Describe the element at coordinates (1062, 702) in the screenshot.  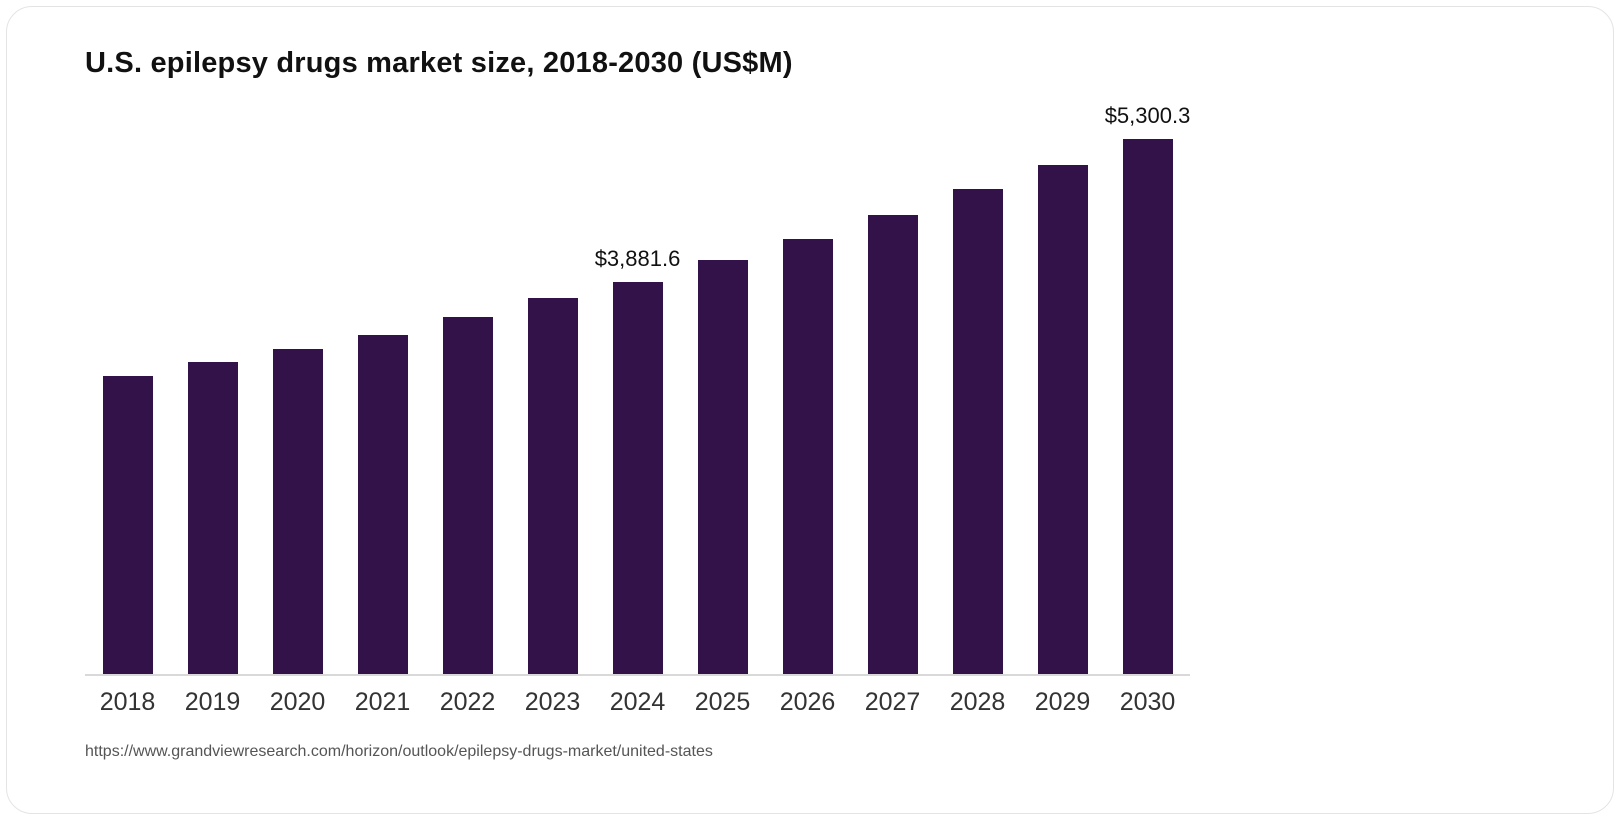
I see `x-tick-label: 2029` at that location.